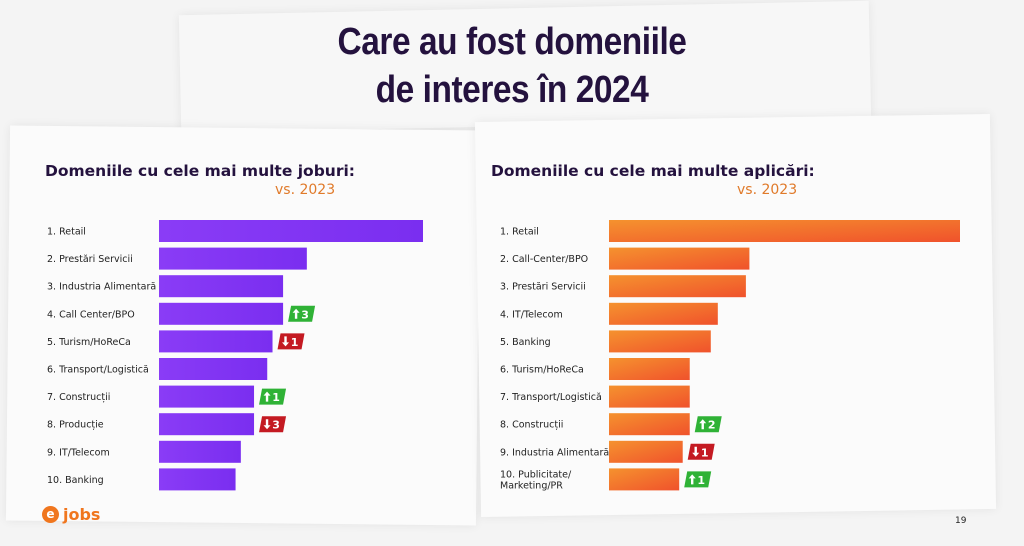 This screenshot has height=546, width=1024. I want to click on slide-title-line2: de interes în 2024, so click(512, 90).